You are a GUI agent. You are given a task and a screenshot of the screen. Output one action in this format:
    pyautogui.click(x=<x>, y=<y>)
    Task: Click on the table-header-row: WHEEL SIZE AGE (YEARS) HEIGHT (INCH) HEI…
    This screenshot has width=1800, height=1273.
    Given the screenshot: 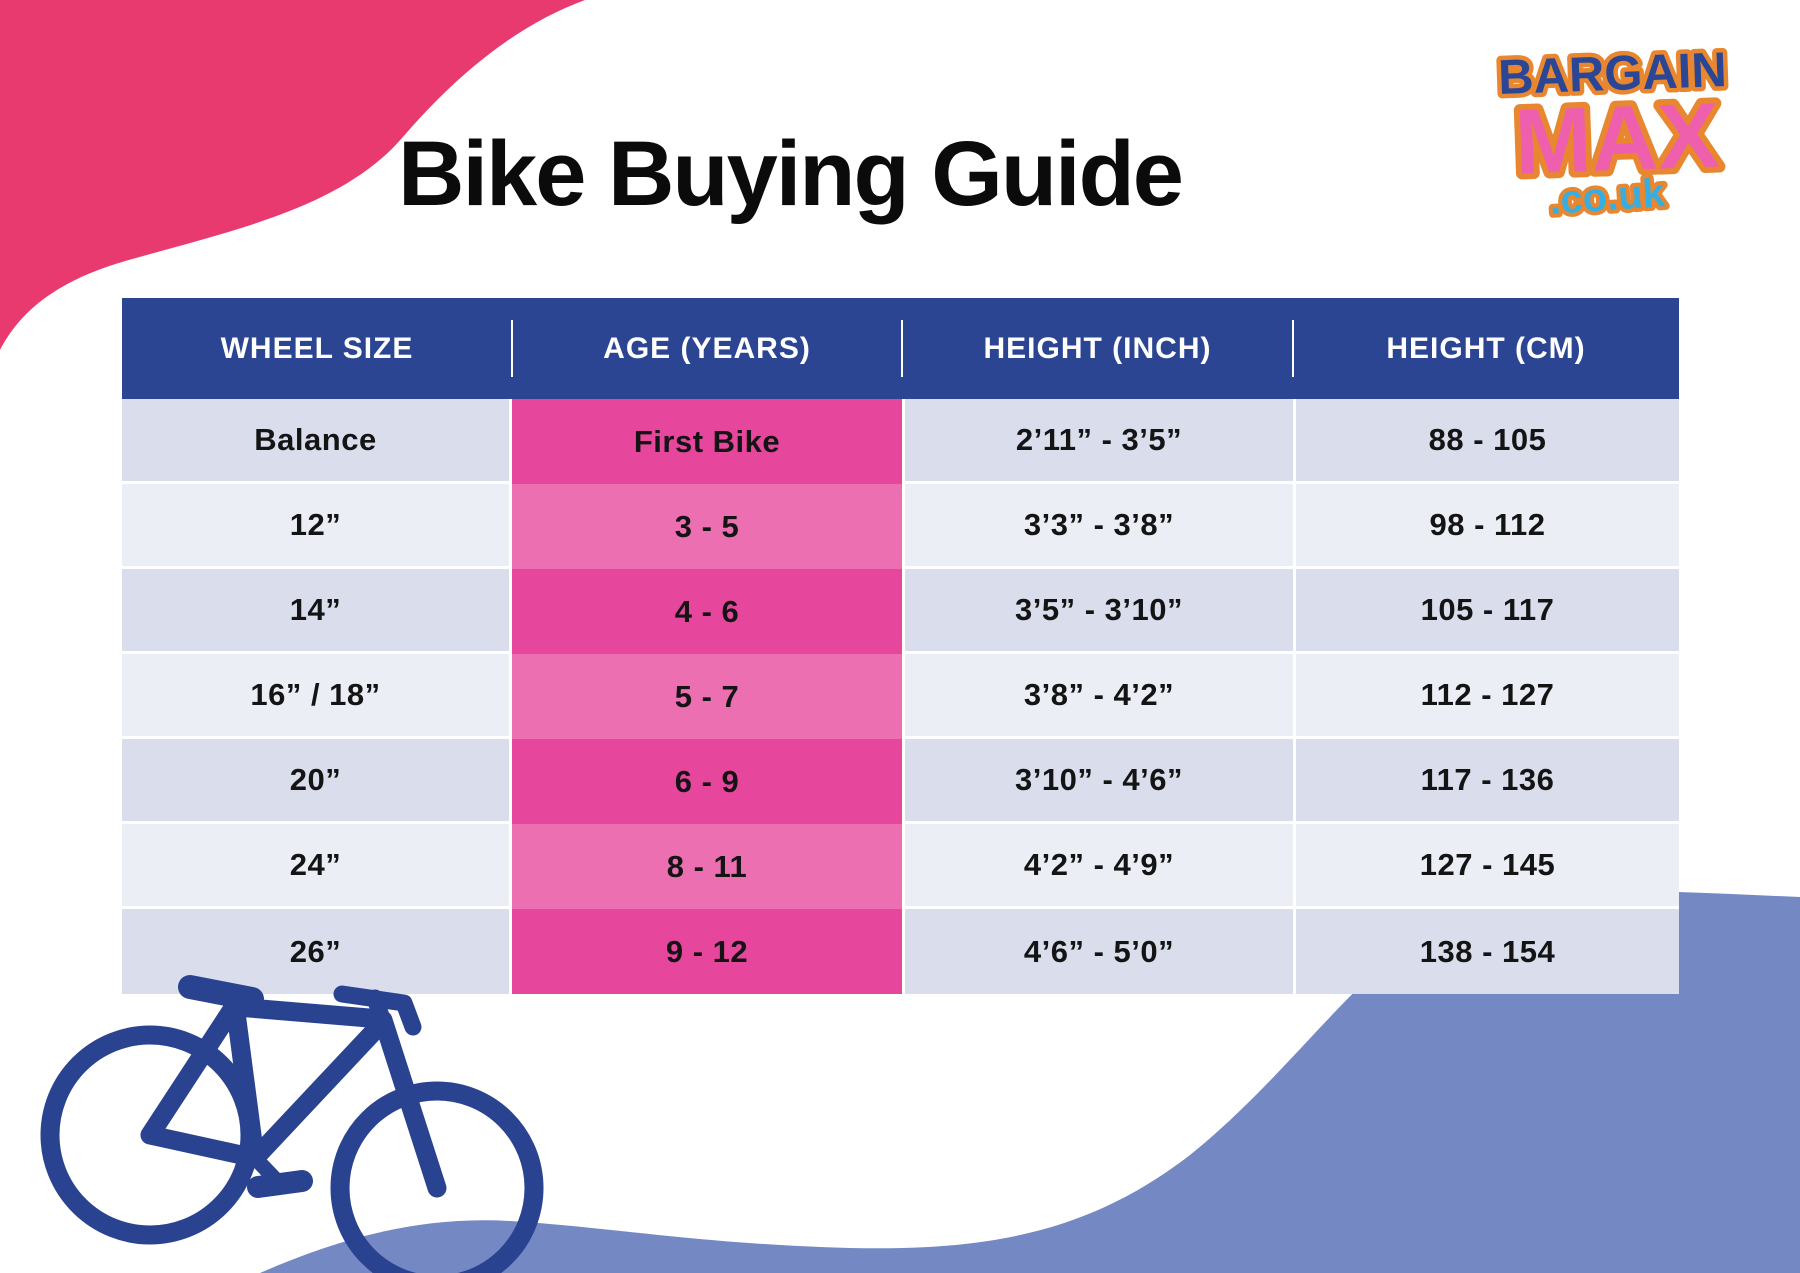 What is the action you would take?
    pyautogui.click(x=900, y=348)
    